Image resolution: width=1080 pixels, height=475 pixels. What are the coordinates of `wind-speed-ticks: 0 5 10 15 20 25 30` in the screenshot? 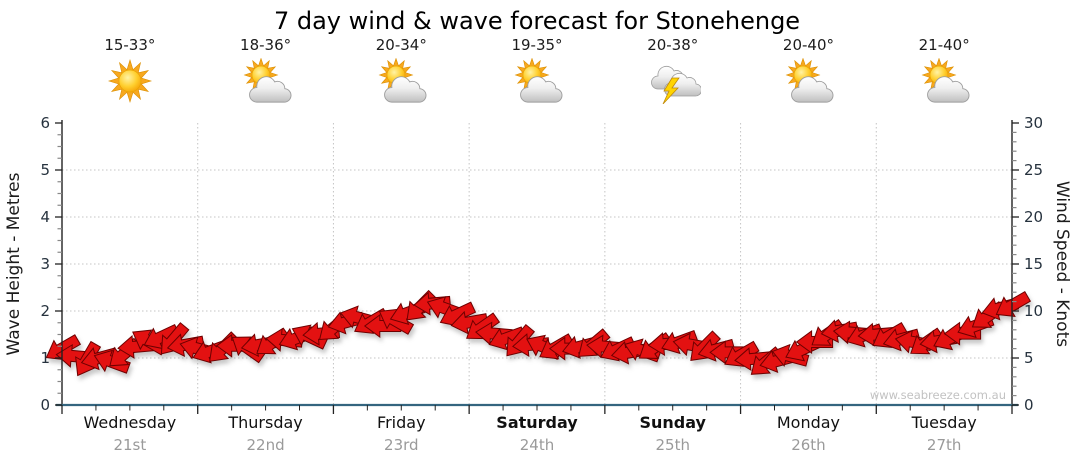 It's located at (1027, 264).